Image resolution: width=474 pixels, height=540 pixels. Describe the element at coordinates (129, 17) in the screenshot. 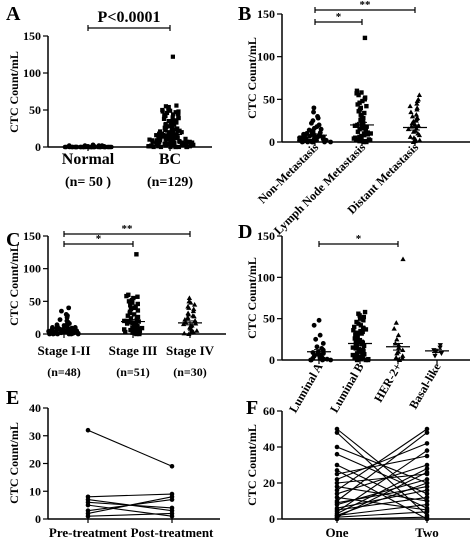

I see `significance-label: P<0.0001` at that location.